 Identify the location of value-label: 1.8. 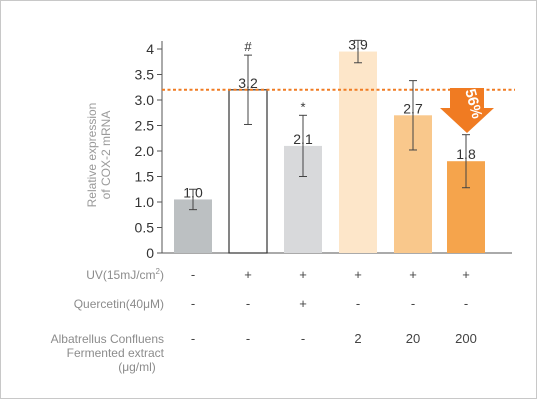
(466, 154).